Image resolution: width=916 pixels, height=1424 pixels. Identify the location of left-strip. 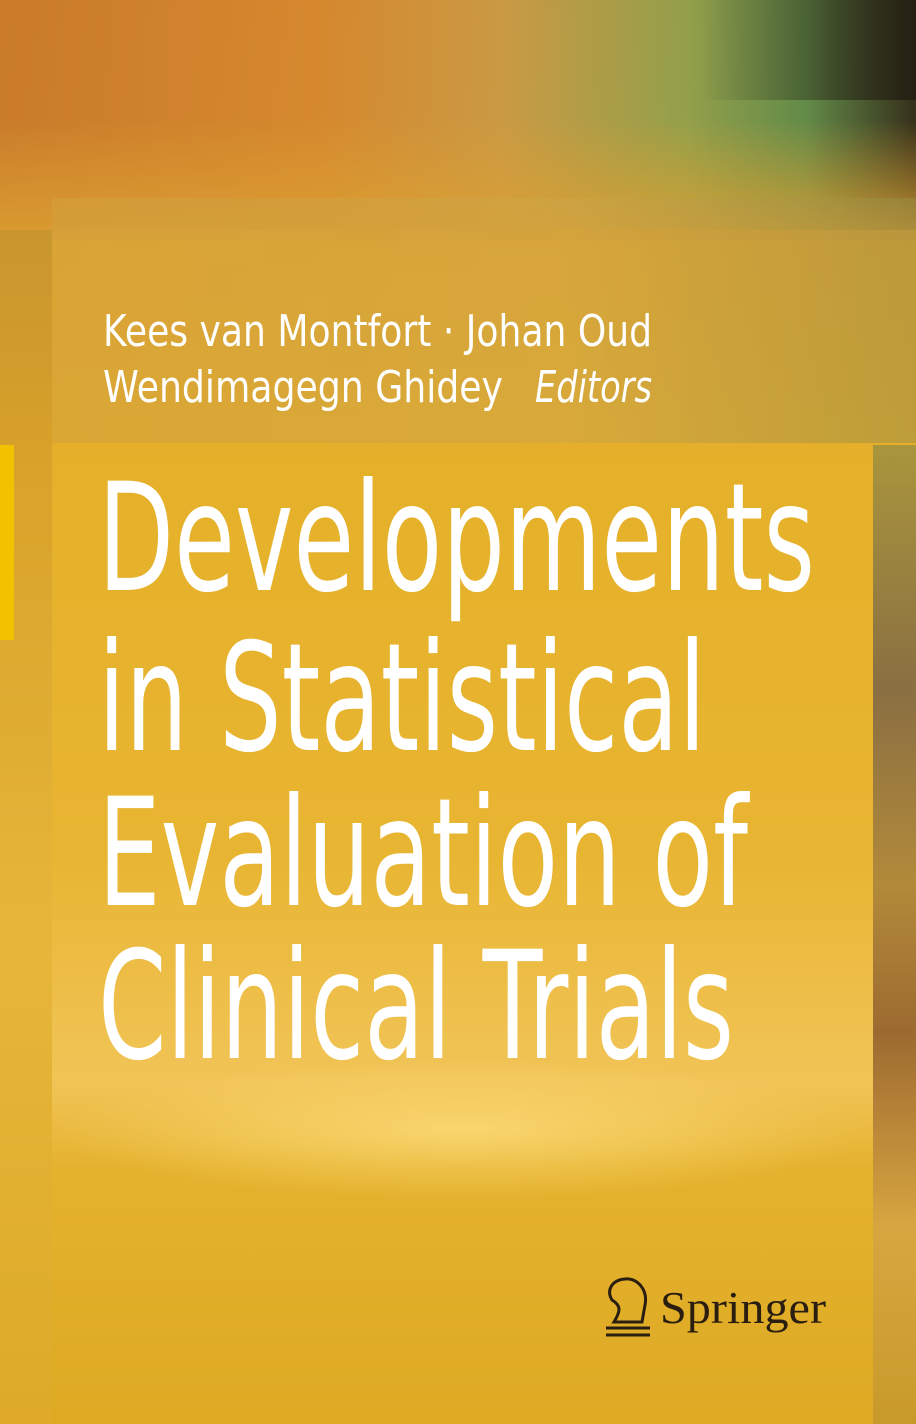
(26, 827).